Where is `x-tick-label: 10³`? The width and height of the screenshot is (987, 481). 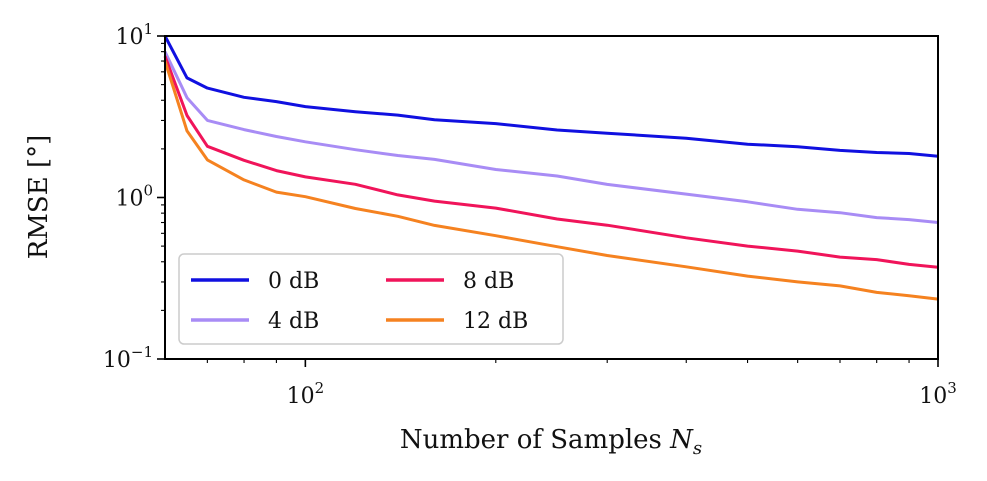 x-tick-label: 10³ is located at coordinates (938, 394).